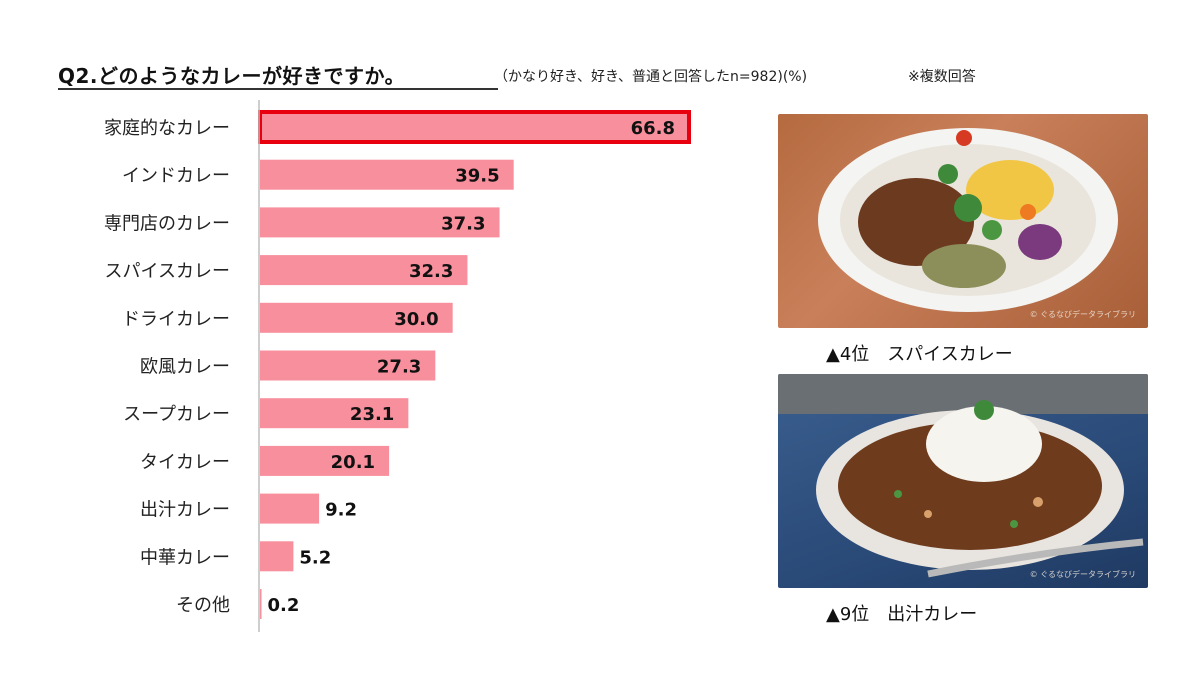  What do you see at coordinates (353, 462) in the screenshot?
I see `data-label: 20.1` at bounding box center [353, 462].